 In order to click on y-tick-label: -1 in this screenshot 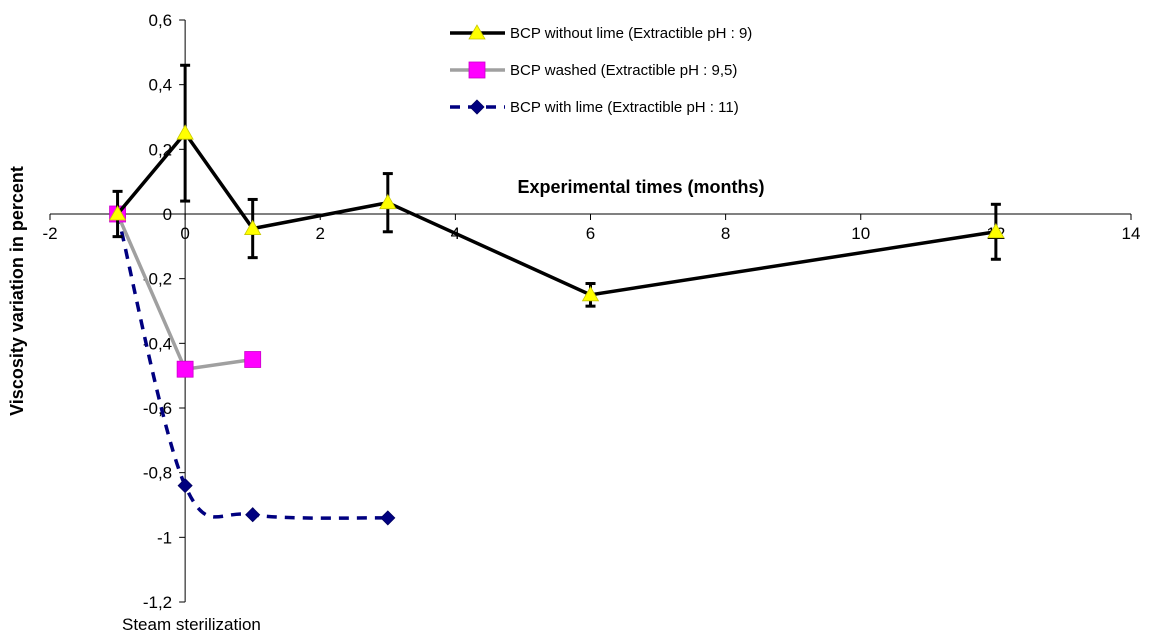, I will do `click(164, 537)`.